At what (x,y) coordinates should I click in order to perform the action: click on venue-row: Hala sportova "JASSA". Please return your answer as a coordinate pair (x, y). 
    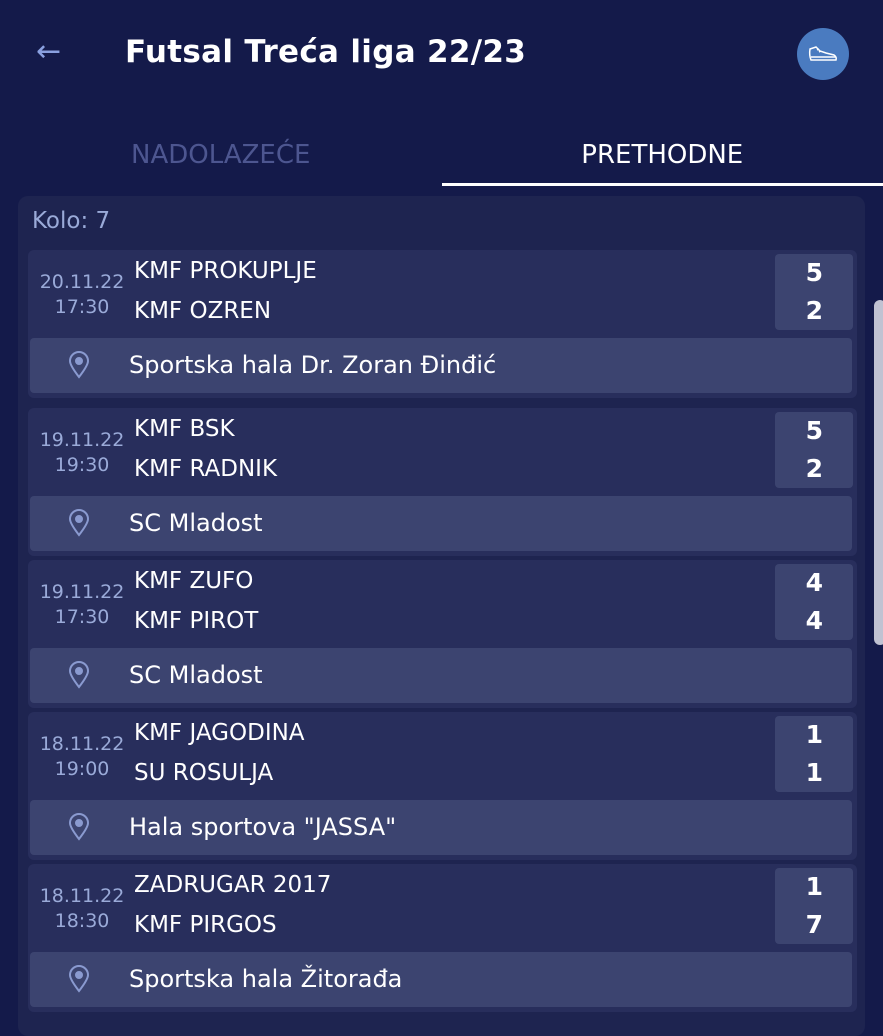
    Looking at the image, I should click on (441, 827).